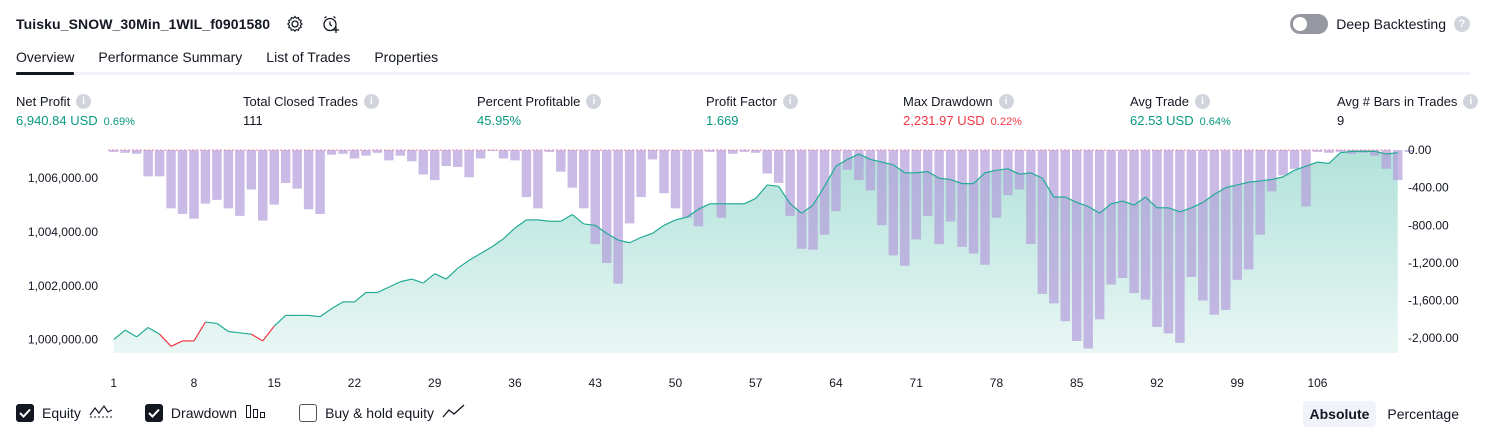 The height and width of the screenshot is (438, 1486). Describe the element at coordinates (515, 383) in the screenshot. I see `x-axis-tick-label: 36` at that location.